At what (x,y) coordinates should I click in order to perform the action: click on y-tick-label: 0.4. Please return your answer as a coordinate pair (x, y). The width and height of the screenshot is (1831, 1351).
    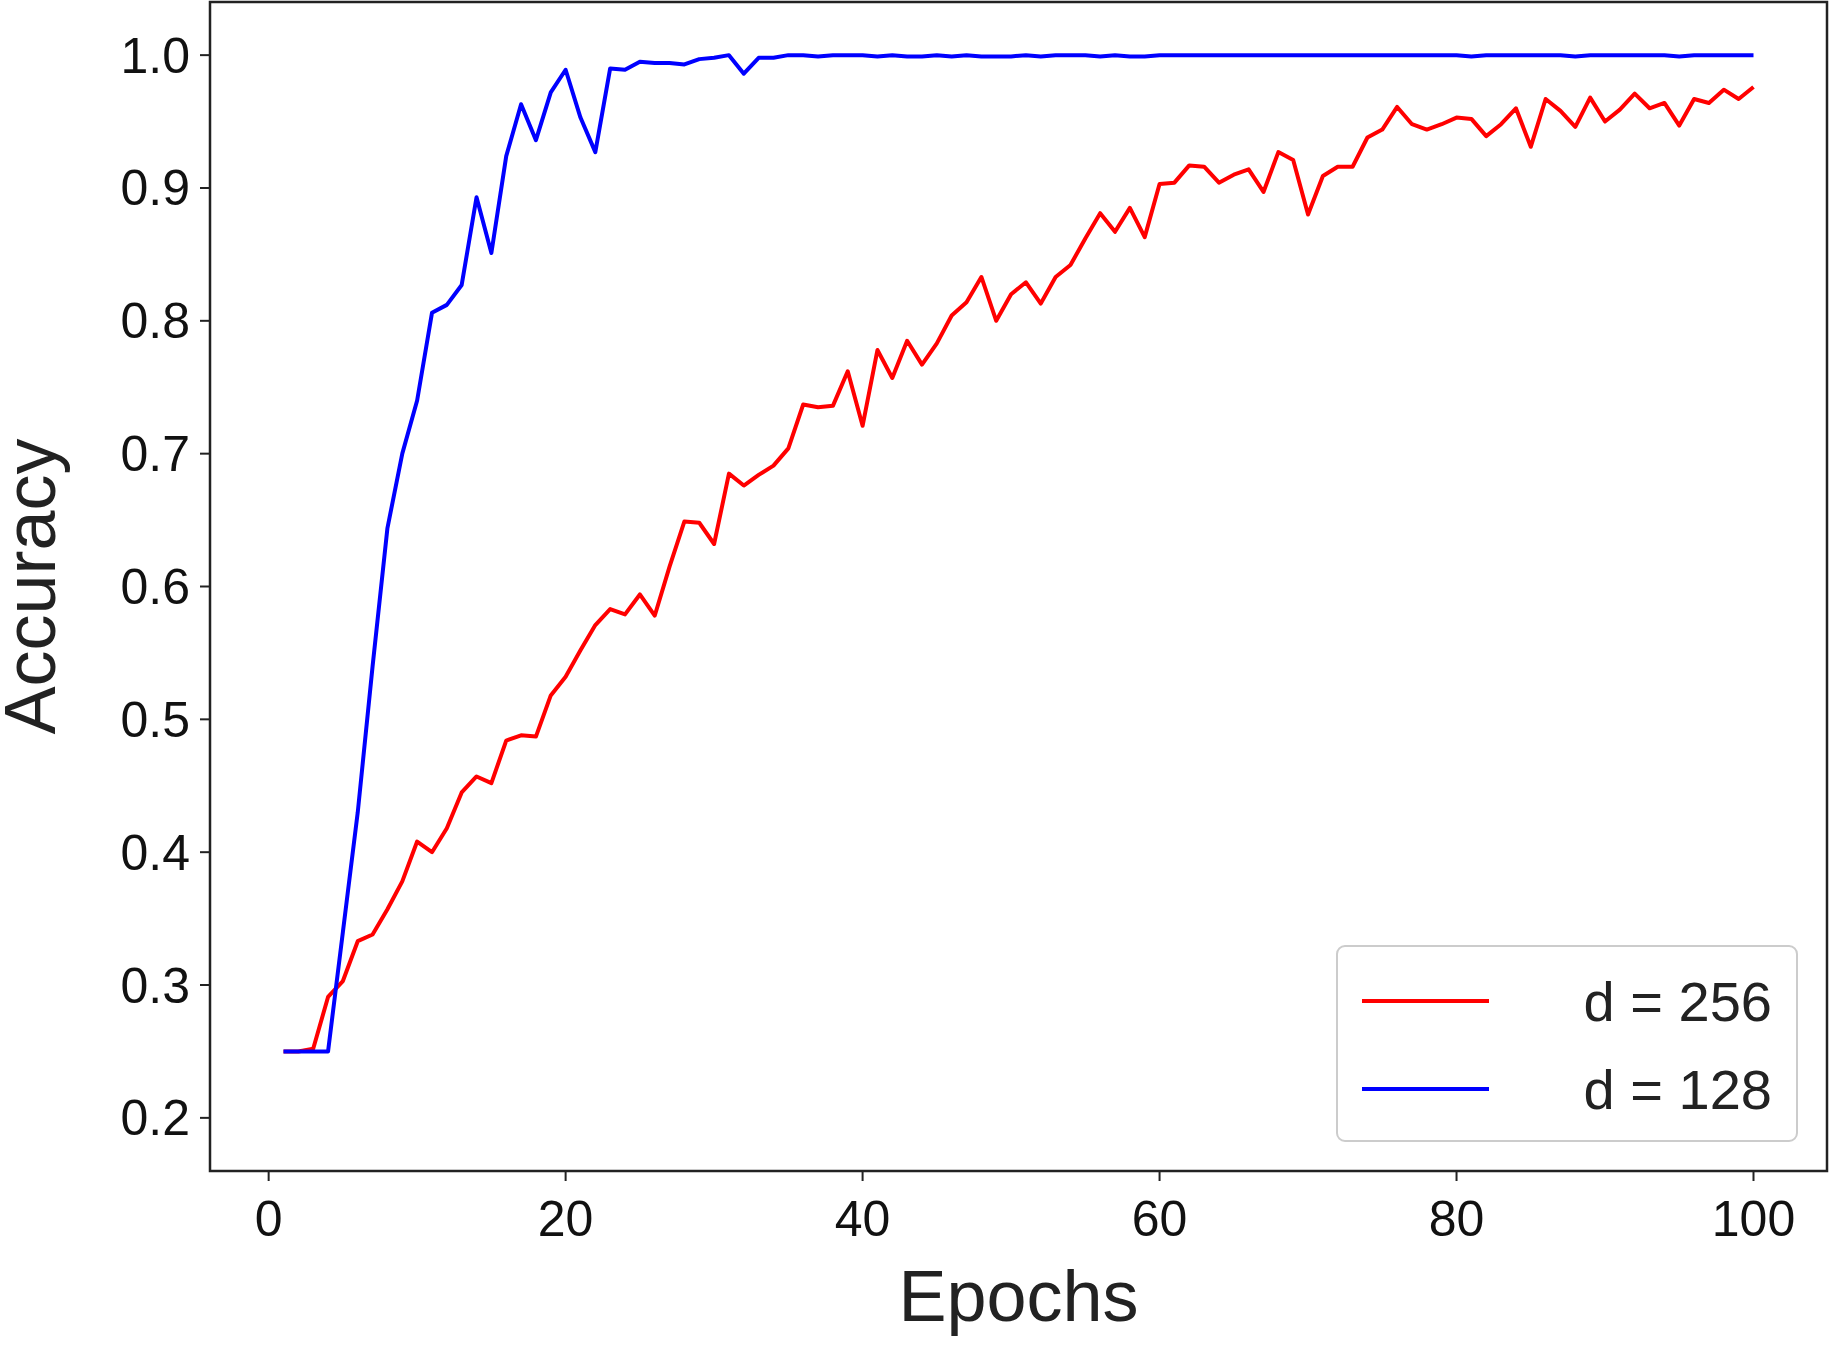
    Looking at the image, I should click on (155, 852).